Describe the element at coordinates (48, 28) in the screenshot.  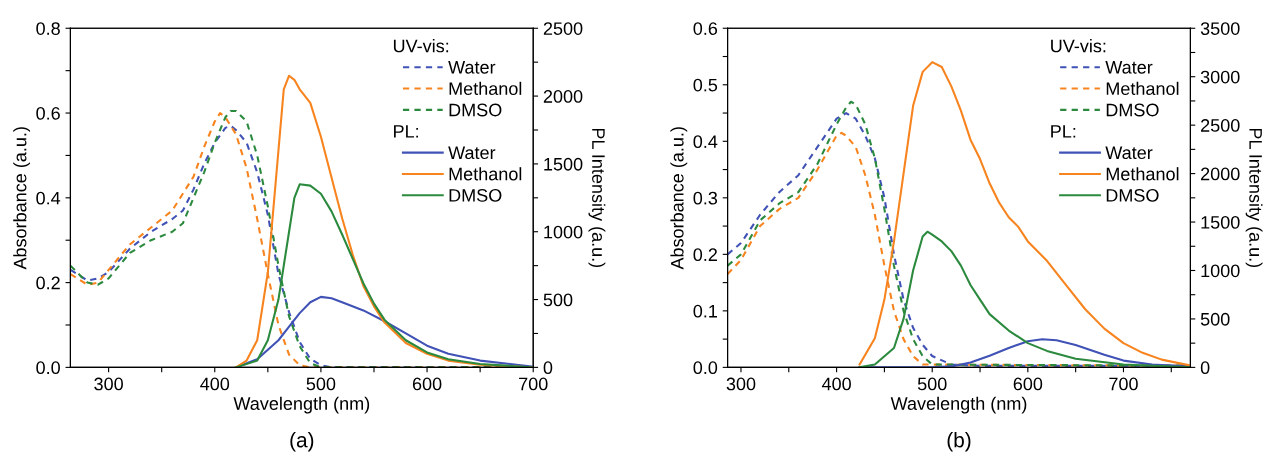
I see `y-tick-label: 0.8` at that location.